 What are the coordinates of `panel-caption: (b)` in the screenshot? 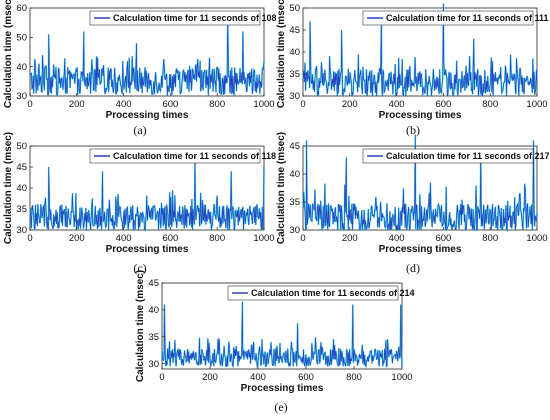 It's located at (413, 130).